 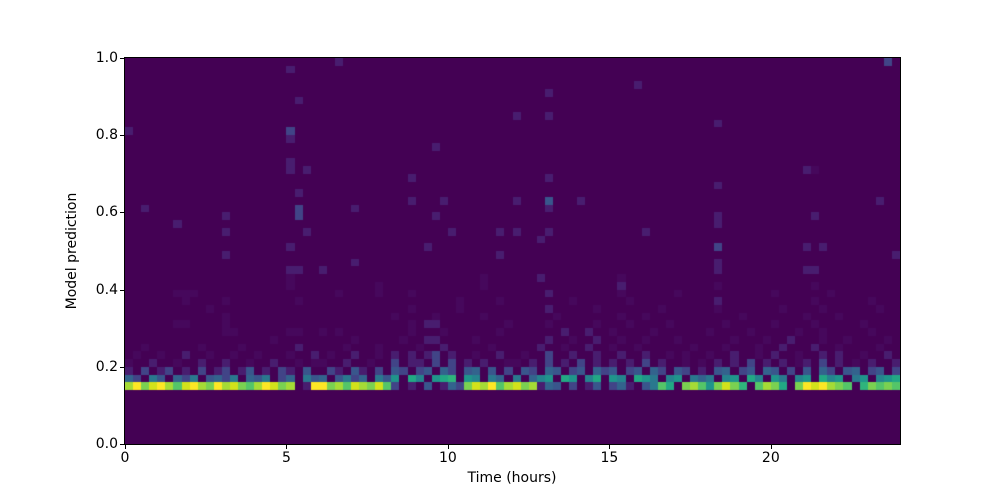 I want to click on y-tick-label: 0.0, so click(x=106, y=444).